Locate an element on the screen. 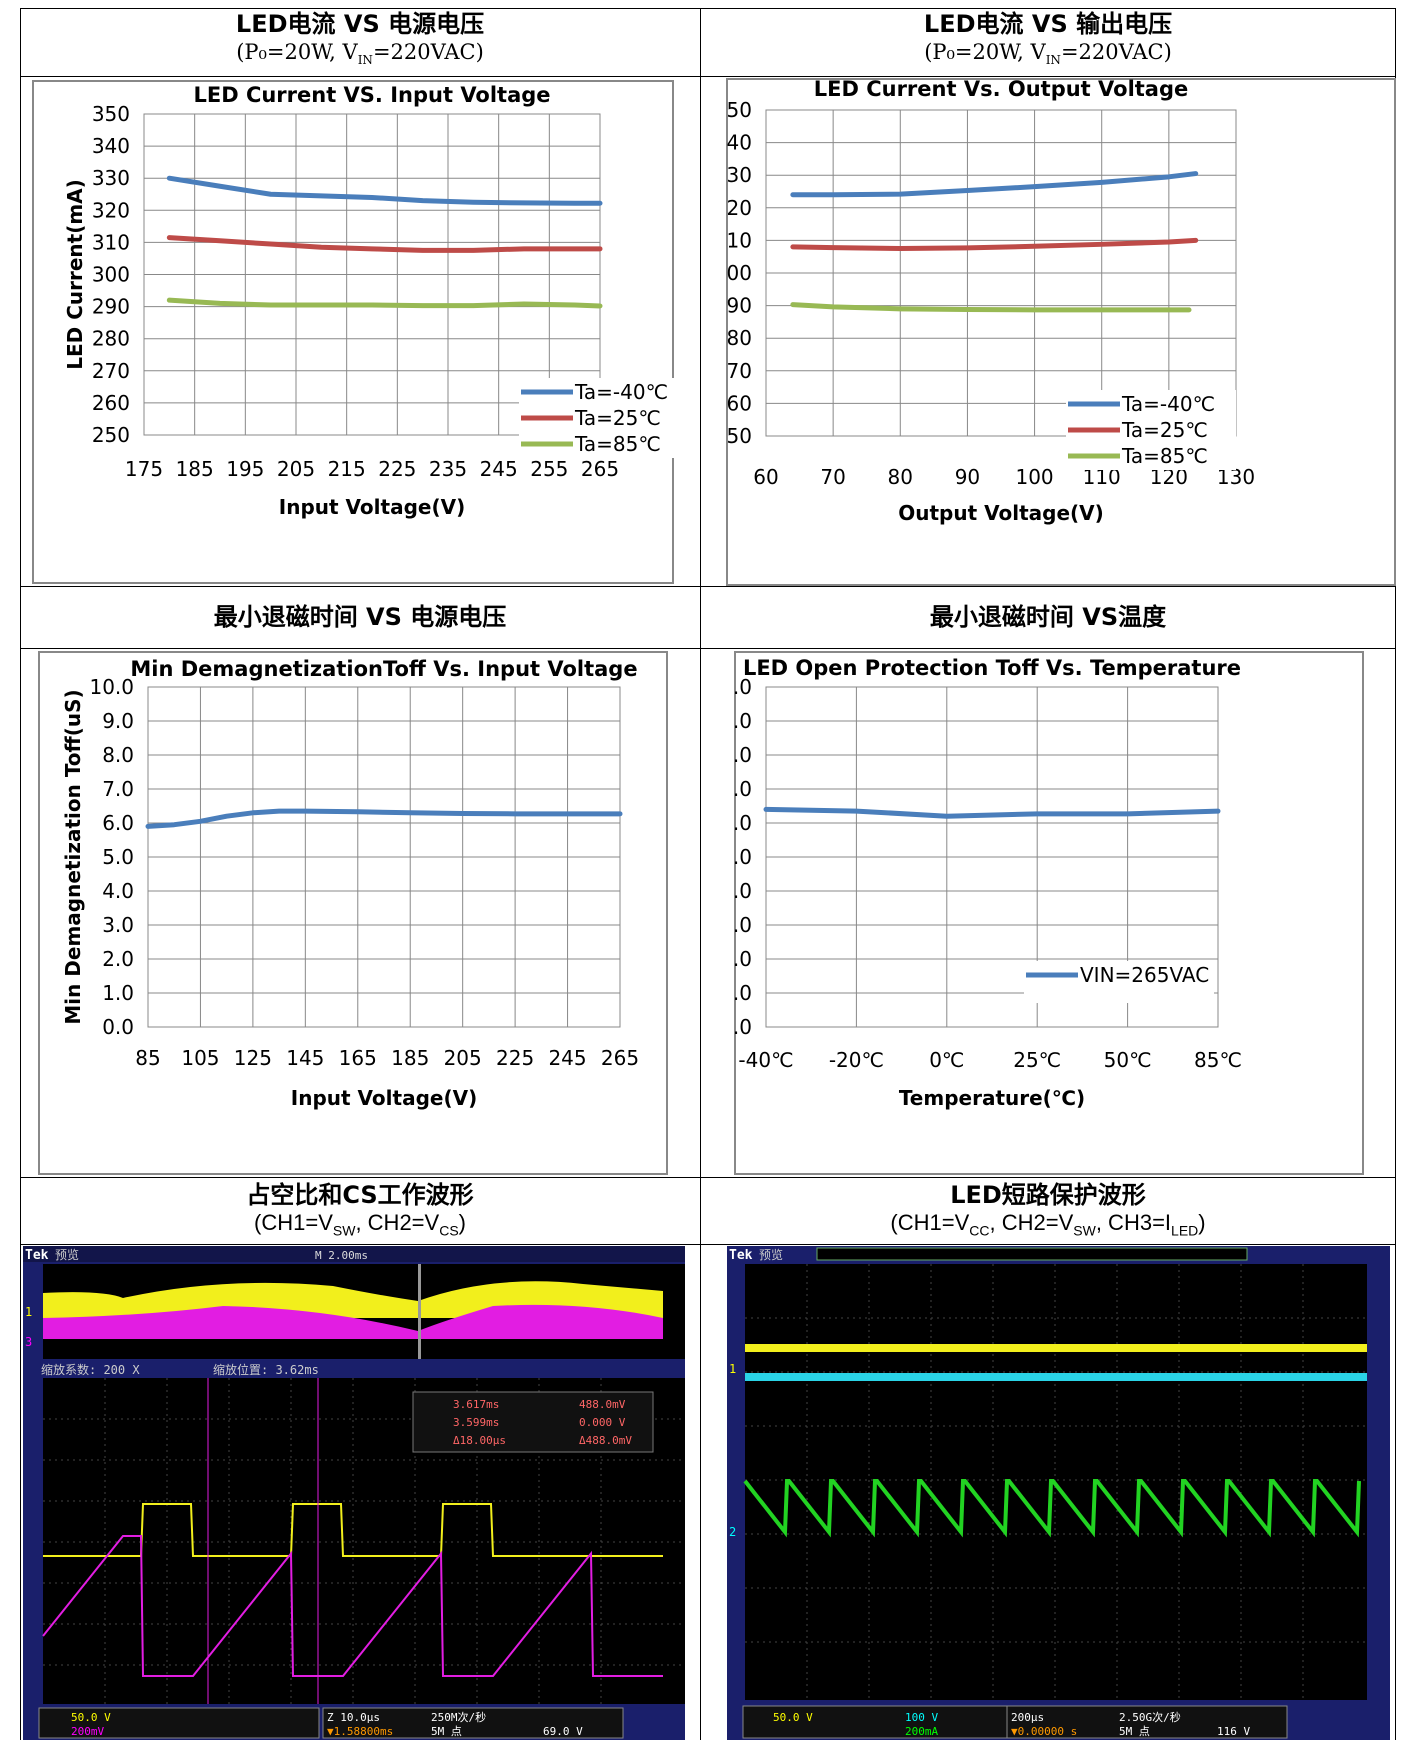  y-tick-label: 290 is located at coordinates (111, 307).